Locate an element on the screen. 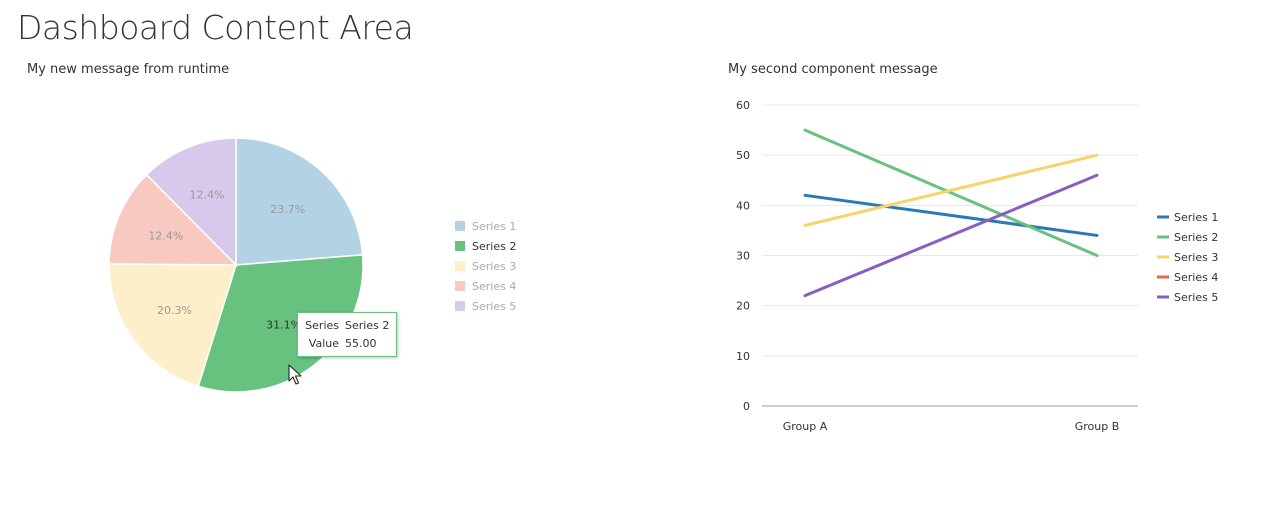 This screenshot has width=1262, height=507. line-legend-label: Series 1 is located at coordinates (1196, 217).